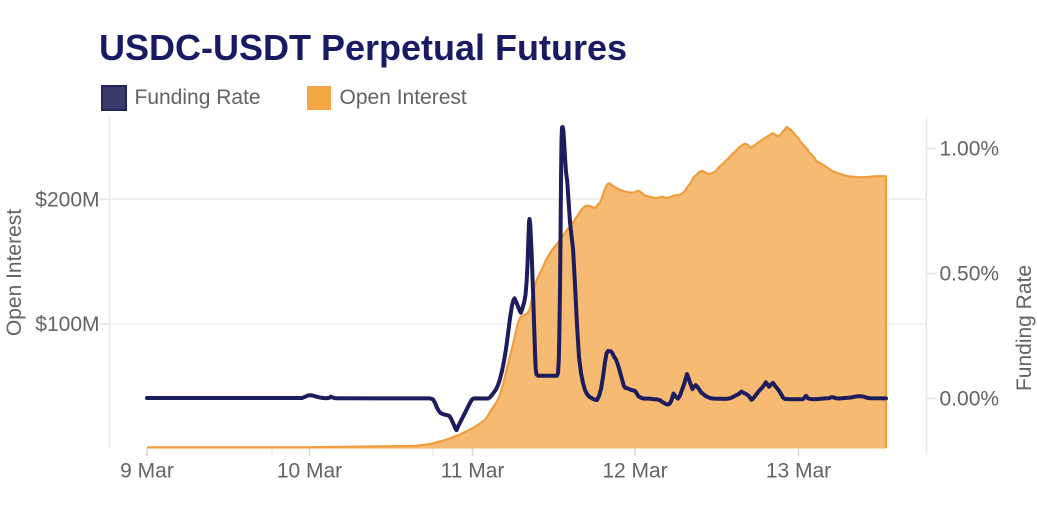 This screenshot has width=1037, height=510. Describe the element at coordinates (147, 471) in the screenshot. I see `svg-text: 9 Mar` at that location.